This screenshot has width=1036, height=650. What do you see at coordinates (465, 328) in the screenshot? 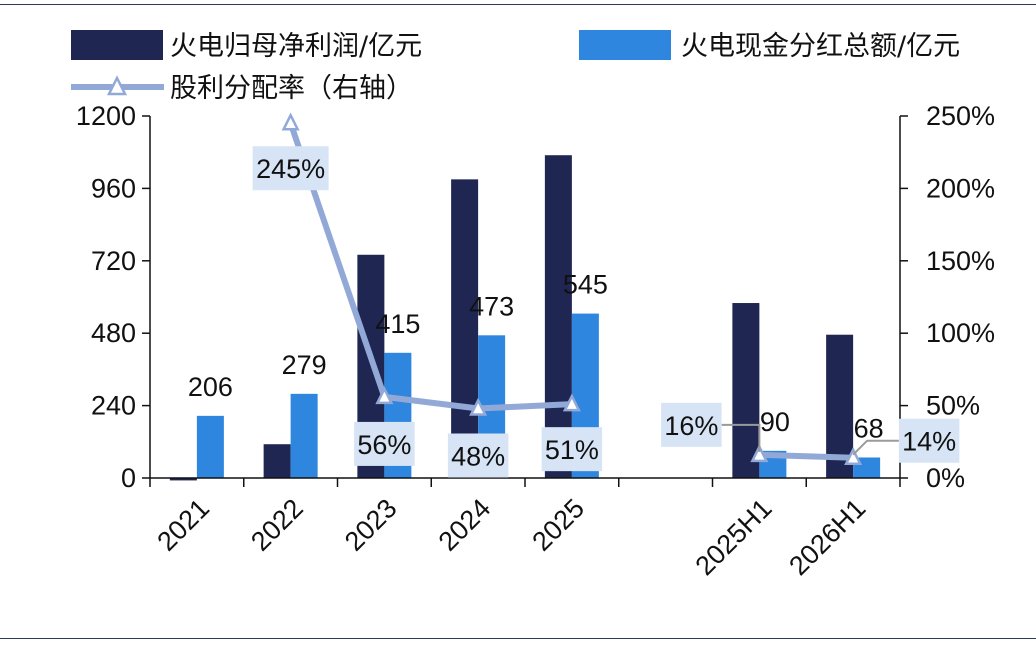
I see `bar-profit-2024` at bounding box center [465, 328].